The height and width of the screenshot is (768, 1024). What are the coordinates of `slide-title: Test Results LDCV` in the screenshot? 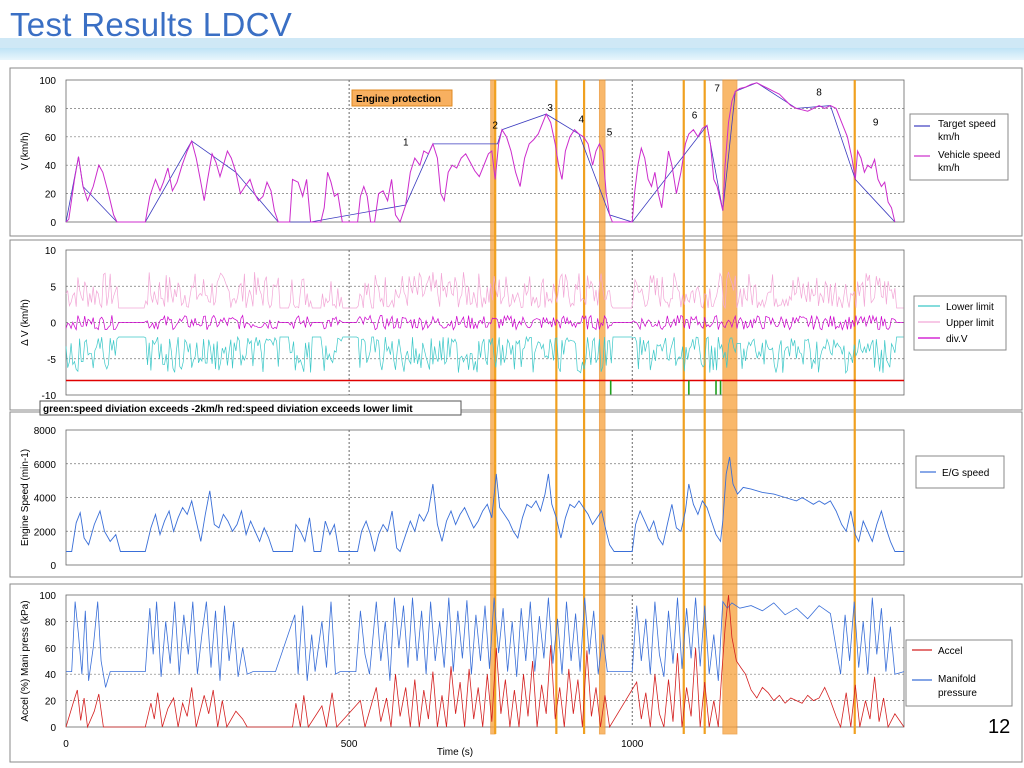 It's located at (151, 24).